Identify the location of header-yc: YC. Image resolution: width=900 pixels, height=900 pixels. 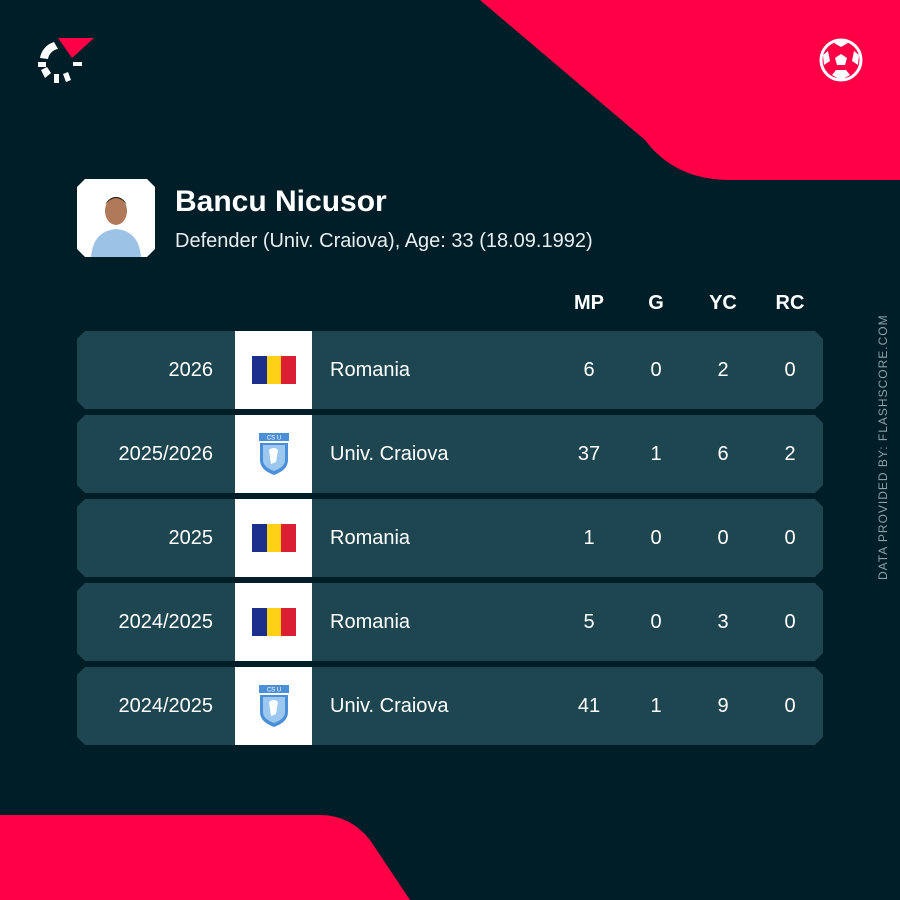
(723, 303).